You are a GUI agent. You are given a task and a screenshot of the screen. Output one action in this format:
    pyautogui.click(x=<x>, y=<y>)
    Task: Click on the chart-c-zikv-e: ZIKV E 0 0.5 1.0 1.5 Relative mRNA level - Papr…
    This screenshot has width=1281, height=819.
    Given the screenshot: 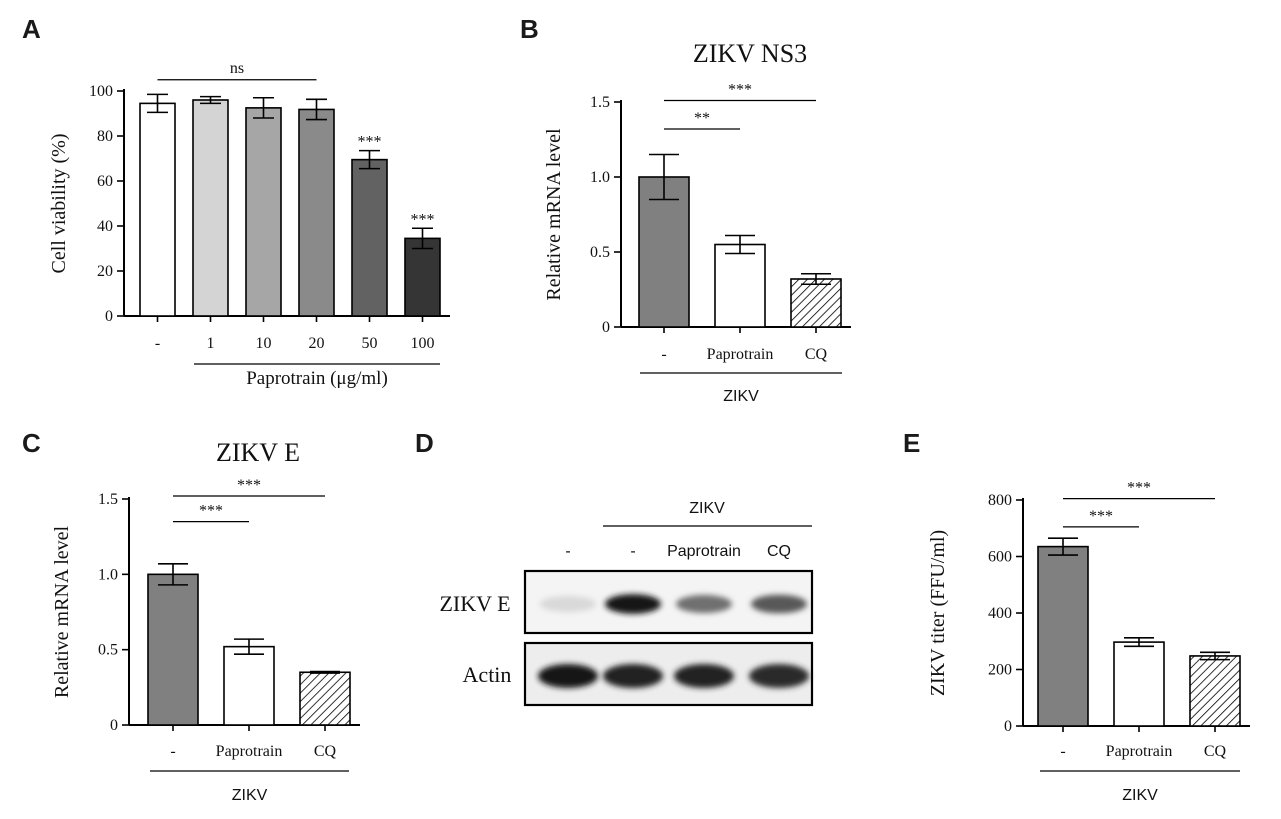 What is the action you would take?
    pyautogui.click(x=205, y=621)
    